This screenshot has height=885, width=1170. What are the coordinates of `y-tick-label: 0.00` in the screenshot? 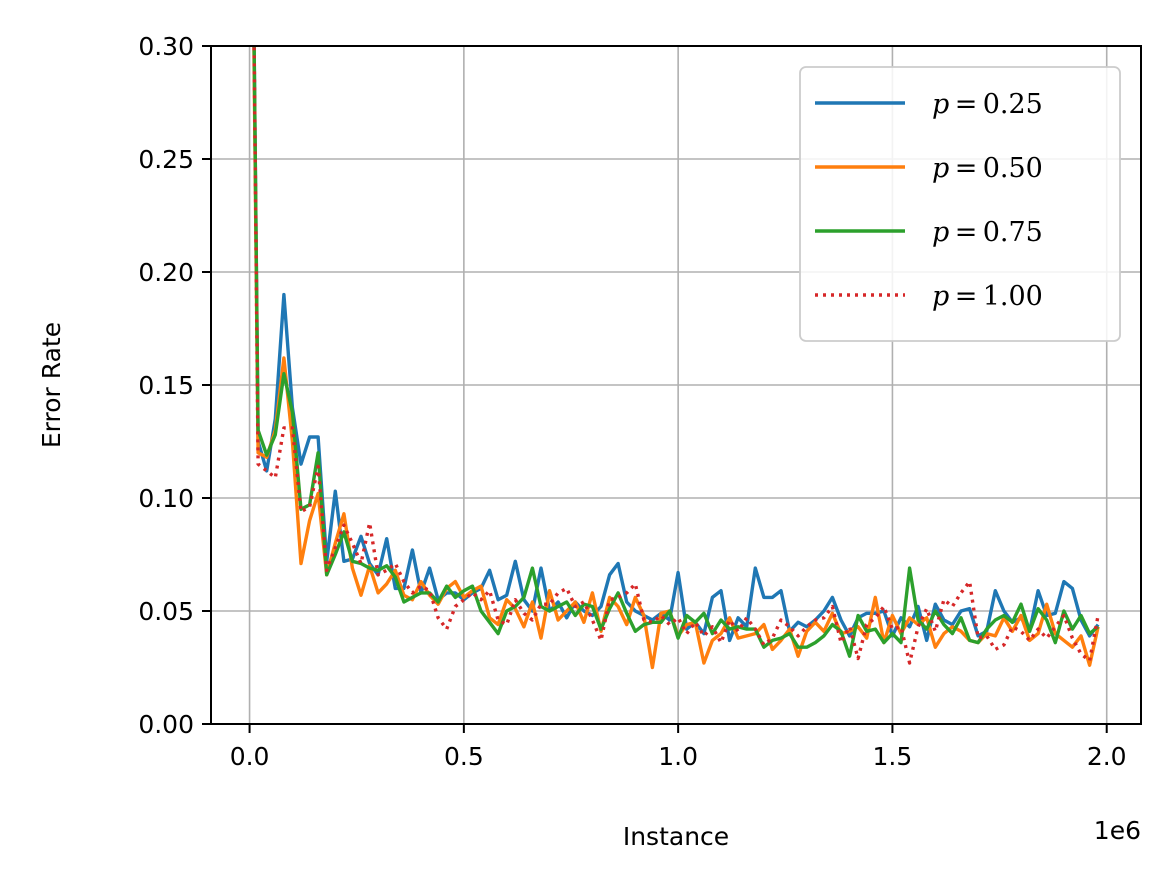 It's located at (166, 724).